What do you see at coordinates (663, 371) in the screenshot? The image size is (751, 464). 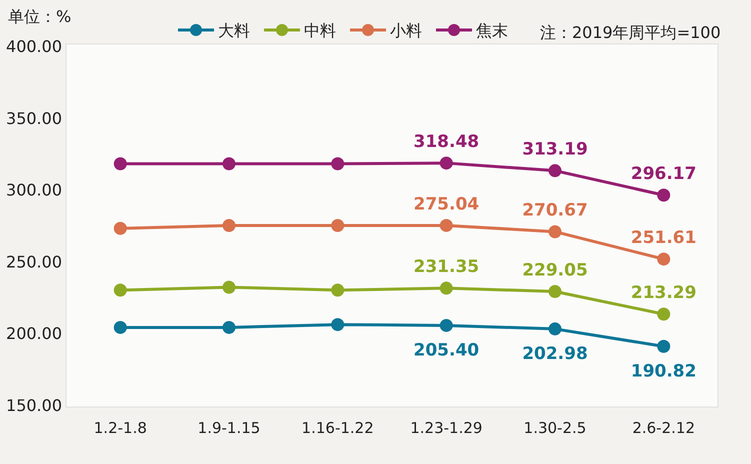 I see `data-label: 190.82` at bounding box center [663, 371].